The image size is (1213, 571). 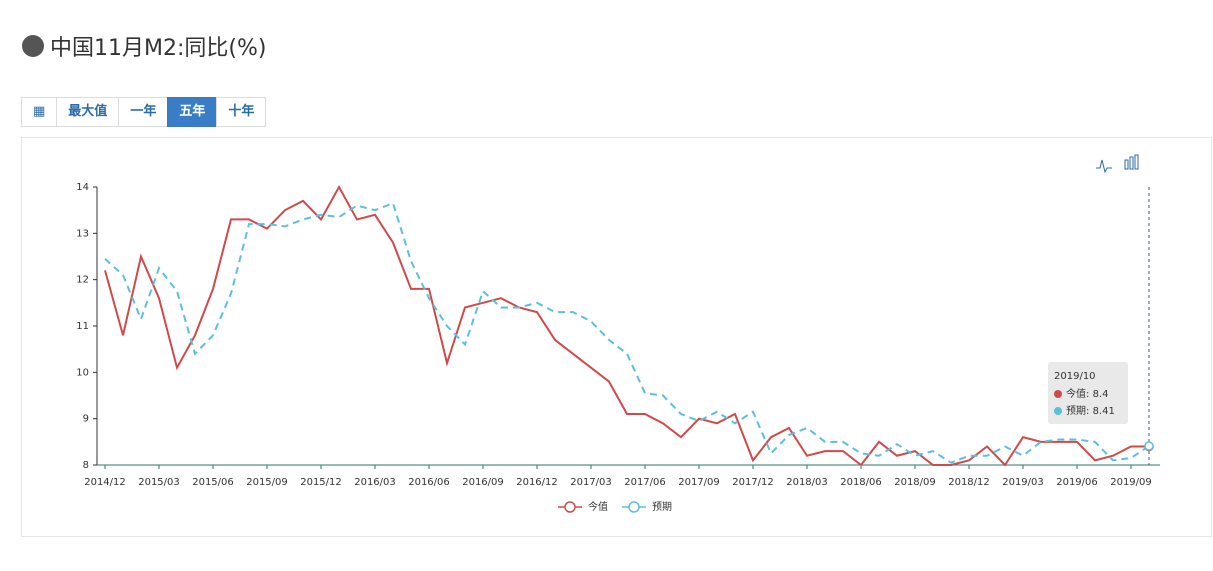 What do you see at coordinates (1131, 482) in the screenshot?
I see `x-tick-label: 2019/09` at bounding box center [1131, 482].